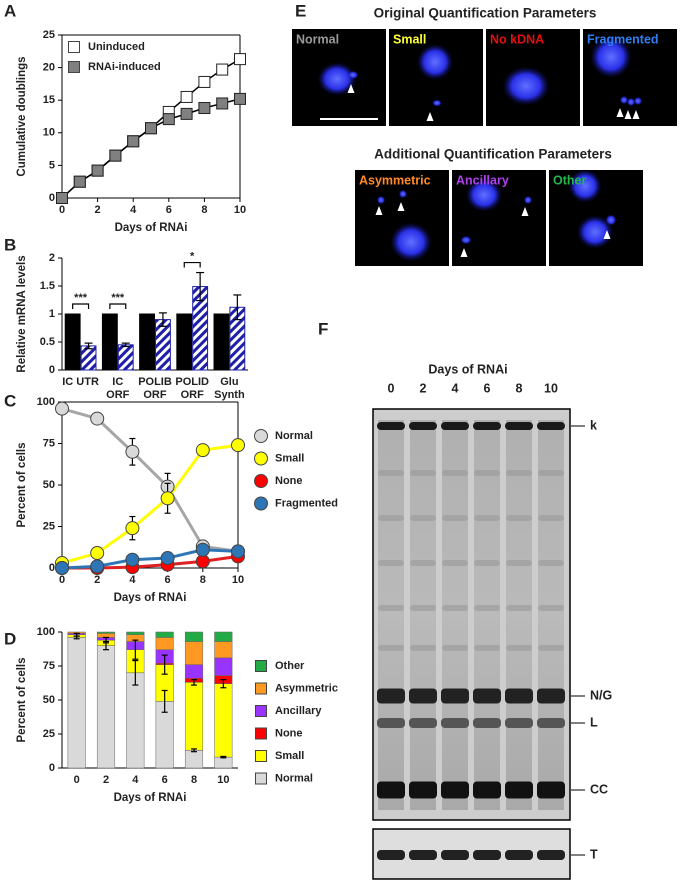 The width and height of the screenshot is (680, 885). I want to click on band-label: N/G, so click(601, 695).